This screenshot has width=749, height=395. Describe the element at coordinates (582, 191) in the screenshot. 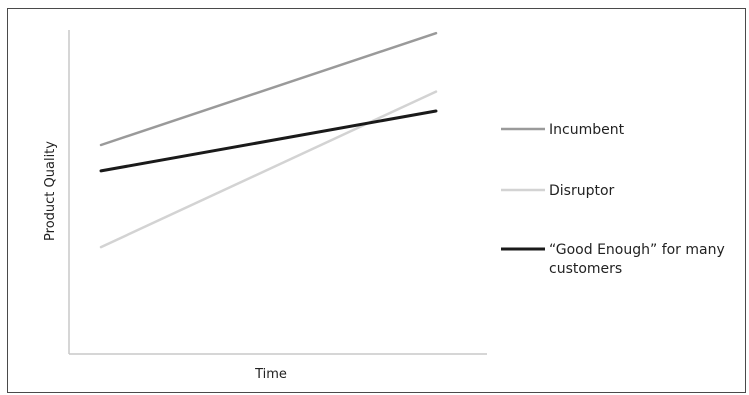

I see `legend-label-2: Disruptor` at that location.